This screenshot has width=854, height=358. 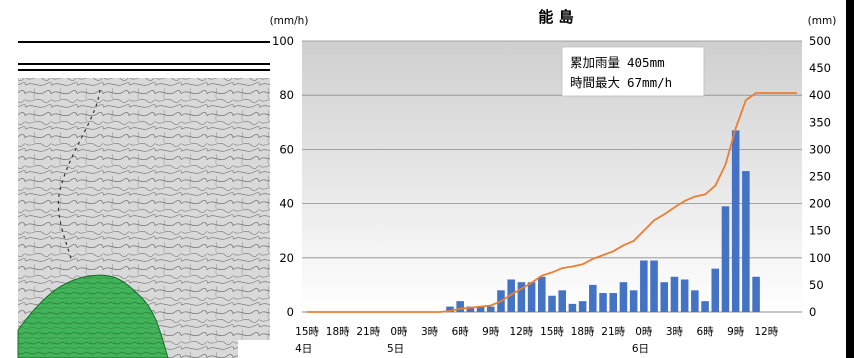 I want to click on total-rainfall-value: 405mm, so click(x=646, y=62).